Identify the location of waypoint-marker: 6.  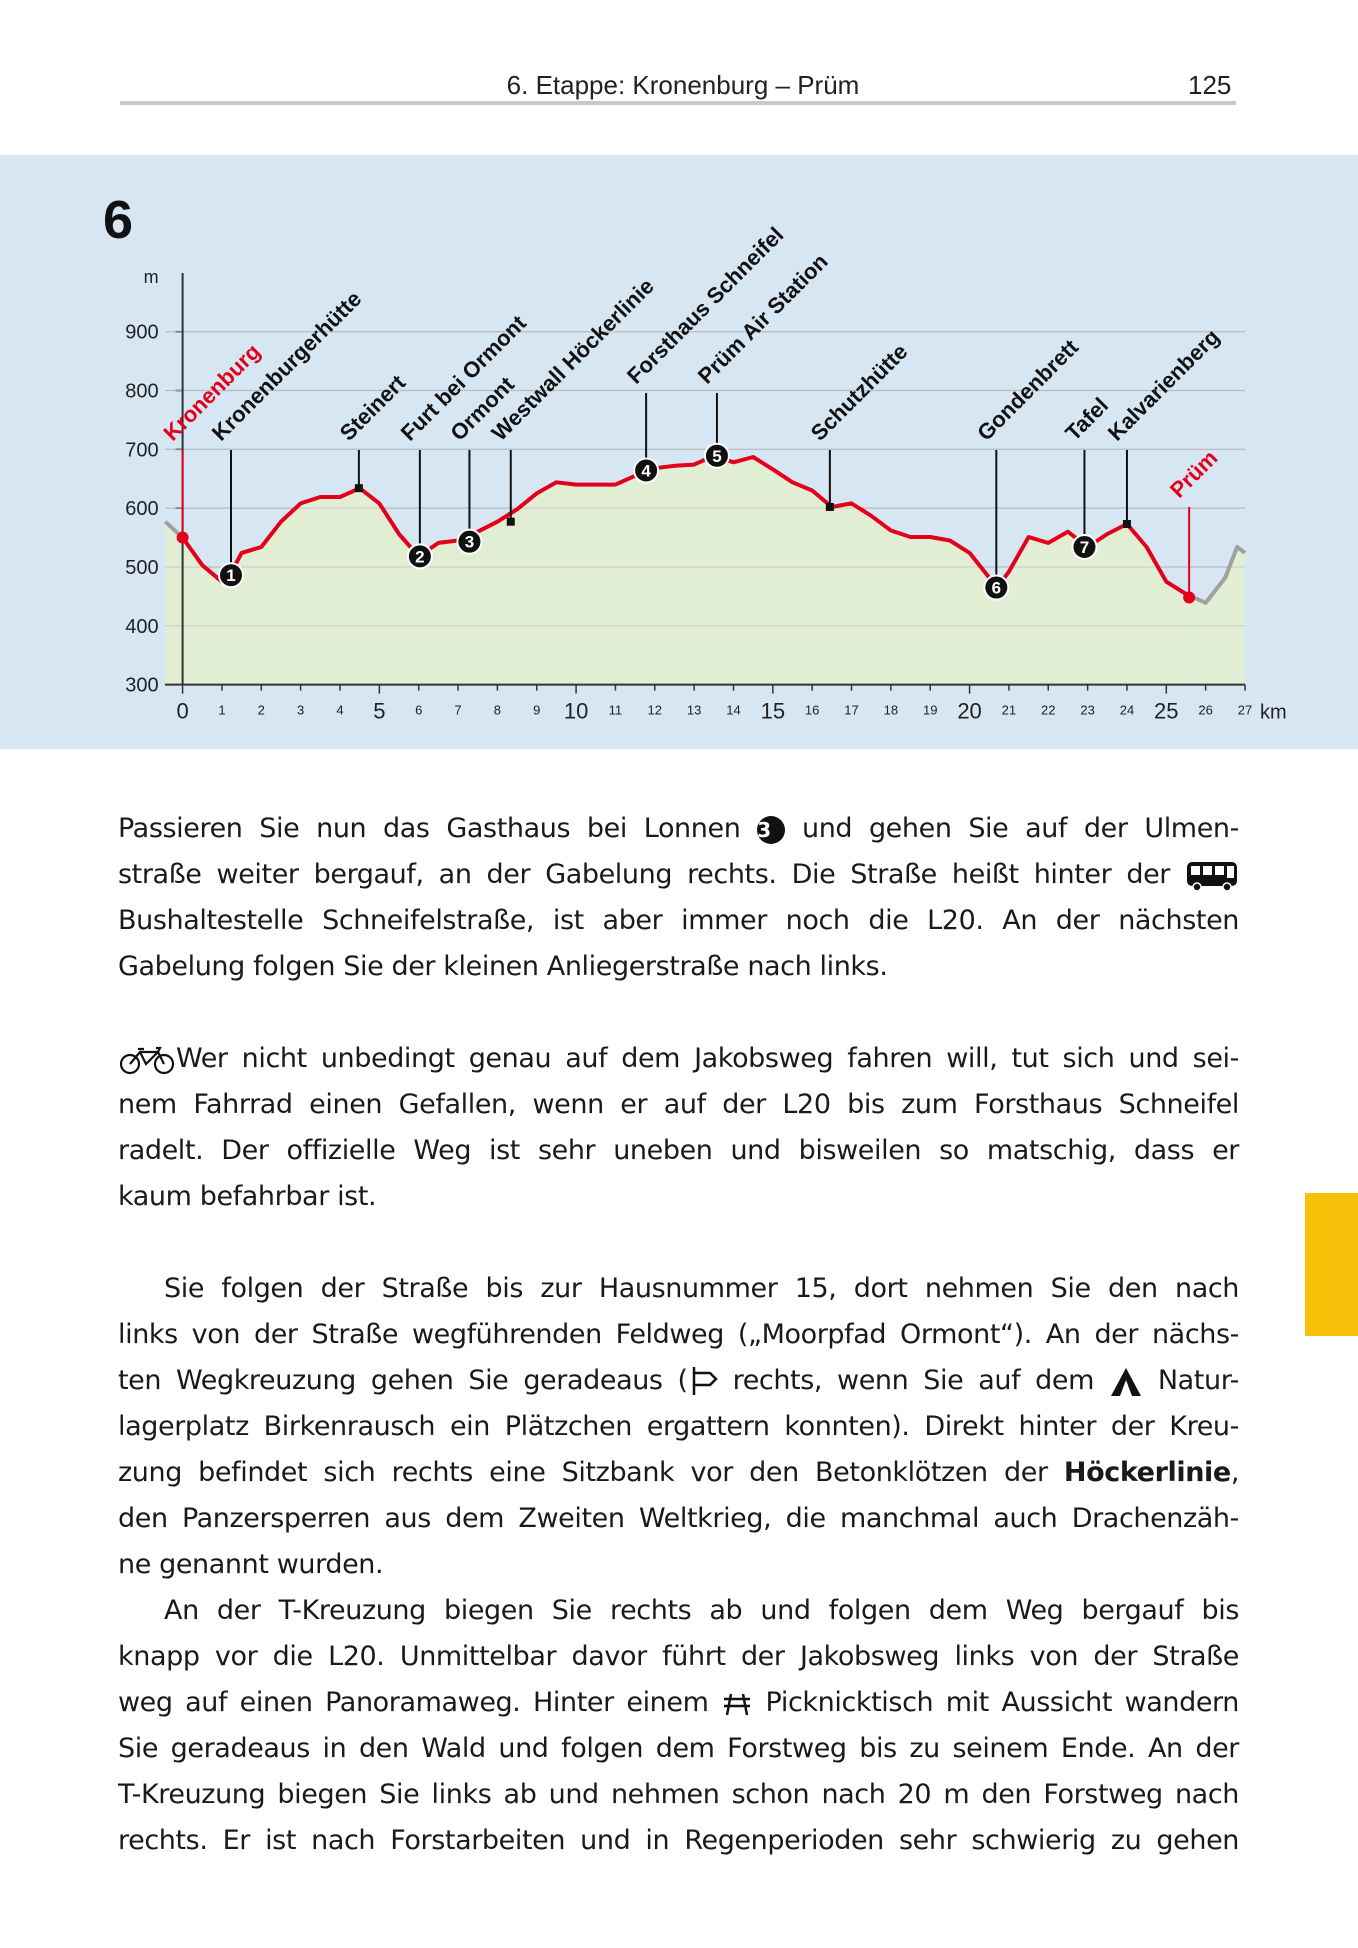
(996, 587).